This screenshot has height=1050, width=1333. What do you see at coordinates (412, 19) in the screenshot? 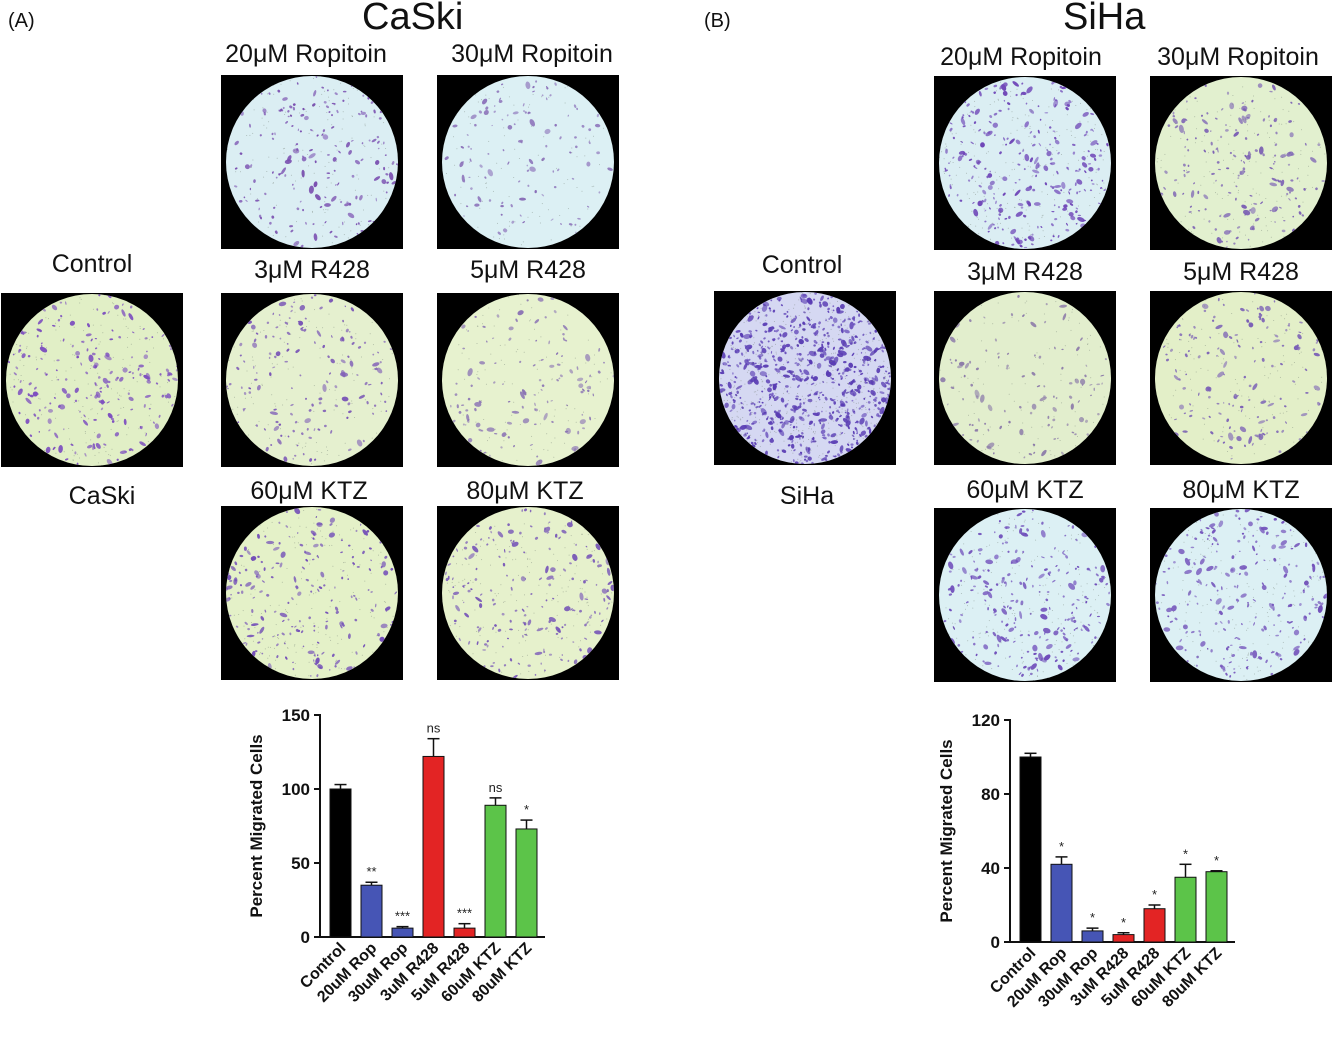
I see `panel-a-title: CaSki` at bounding box center [412, 19].